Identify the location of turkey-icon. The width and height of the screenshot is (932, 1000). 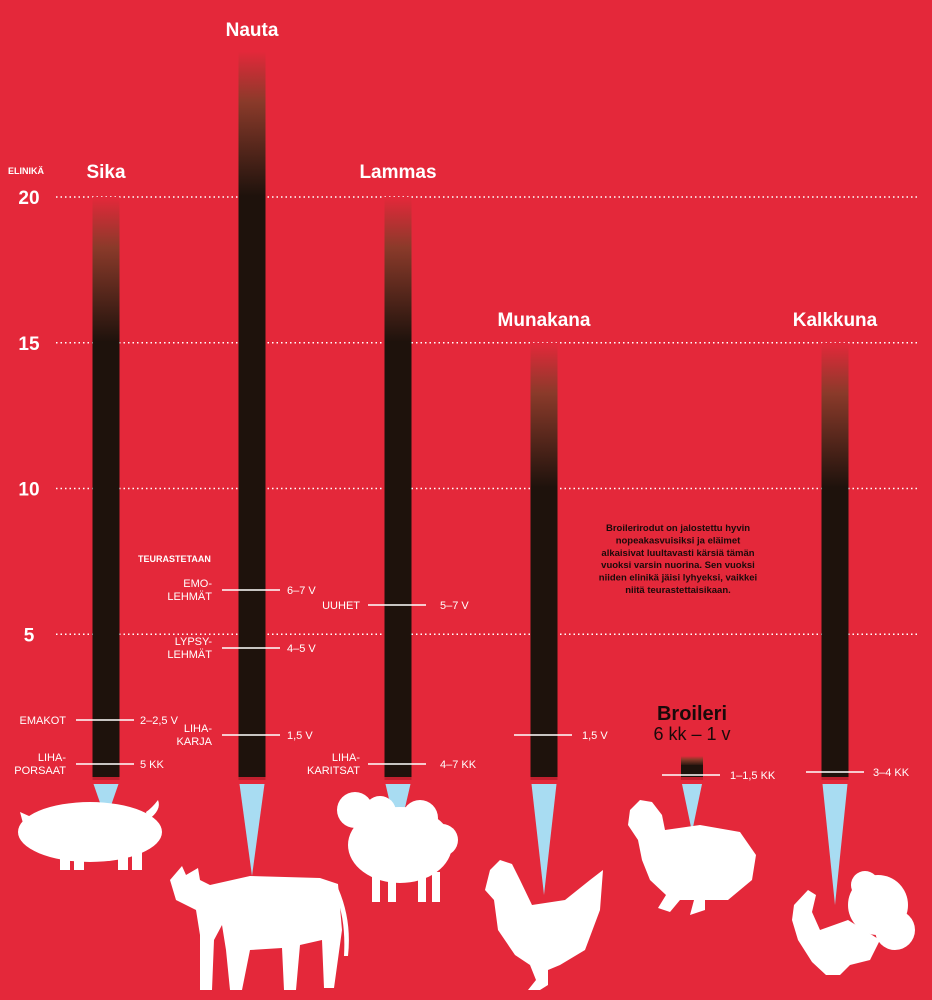
(853, 923).